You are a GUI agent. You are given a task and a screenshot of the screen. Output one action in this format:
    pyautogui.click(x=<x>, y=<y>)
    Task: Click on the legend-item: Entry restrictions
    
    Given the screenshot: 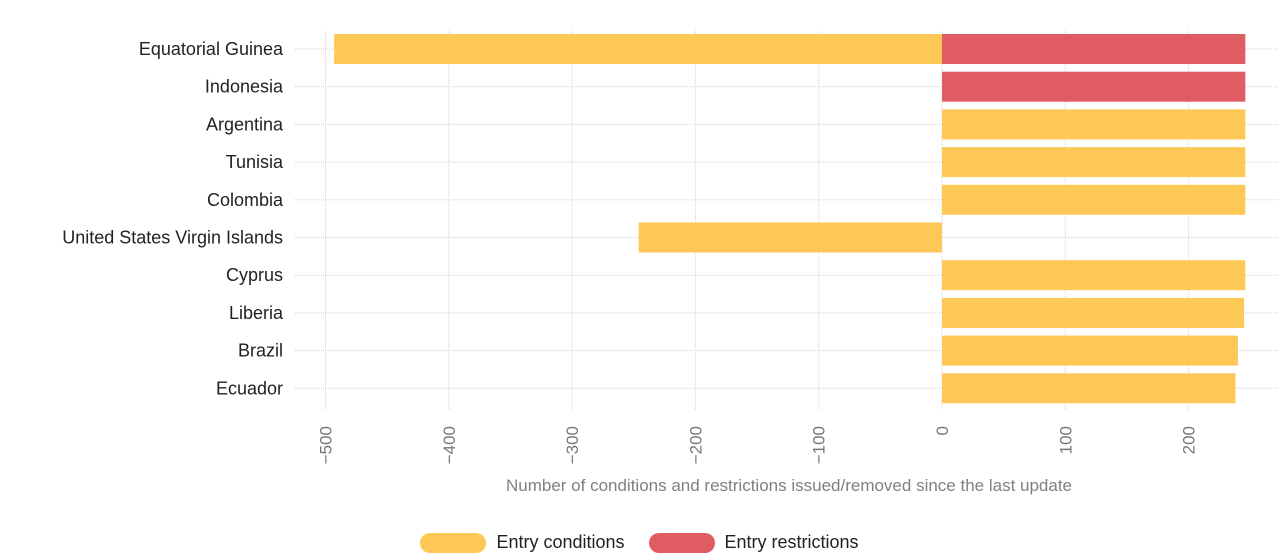 What is the action you would take?
    pyautogui.click(x=753, y=542)
    